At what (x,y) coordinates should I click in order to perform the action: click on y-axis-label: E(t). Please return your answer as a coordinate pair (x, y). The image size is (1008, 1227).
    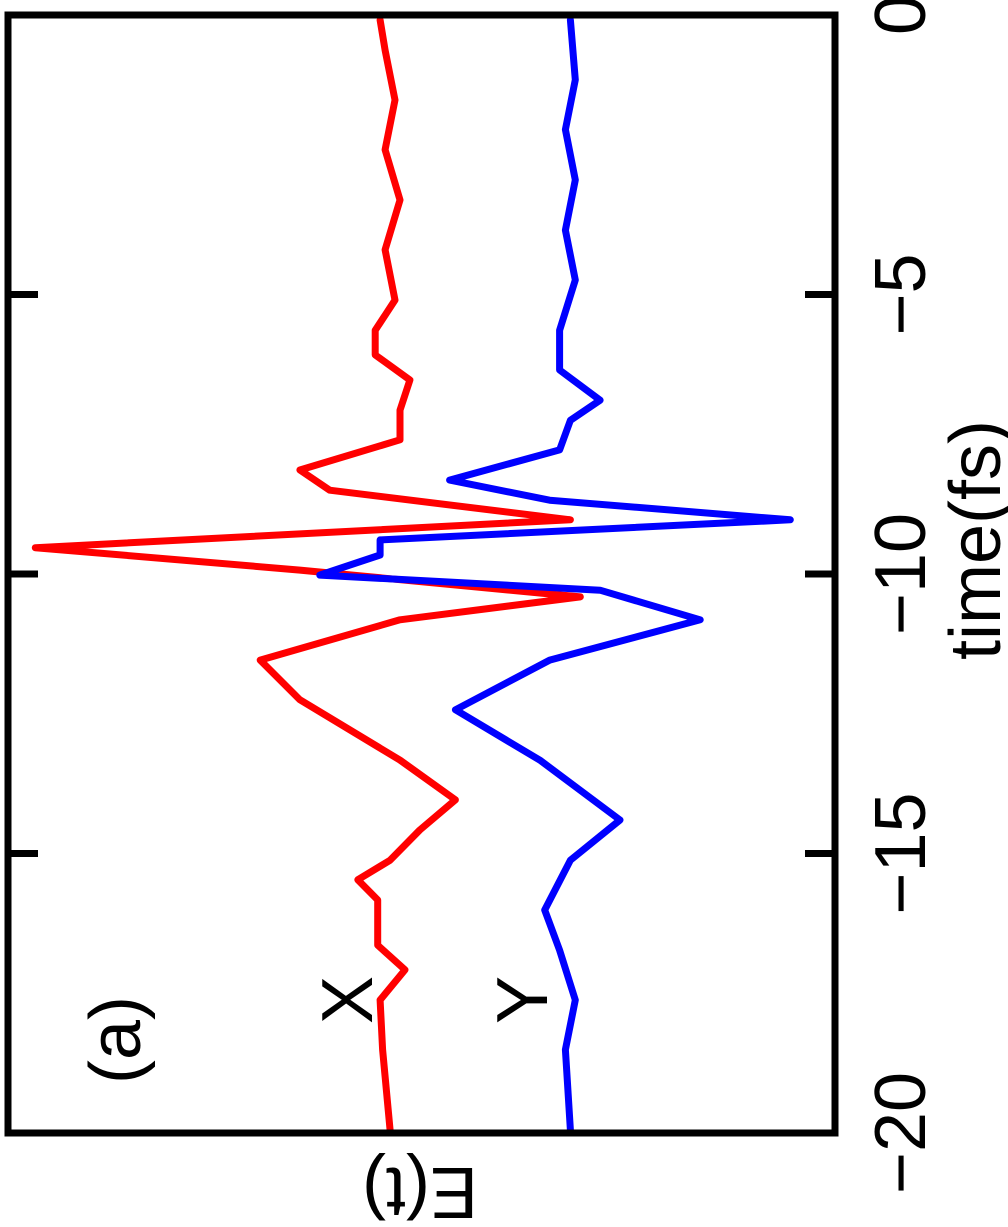
    Looking at the image, I should click on (420, 1189).